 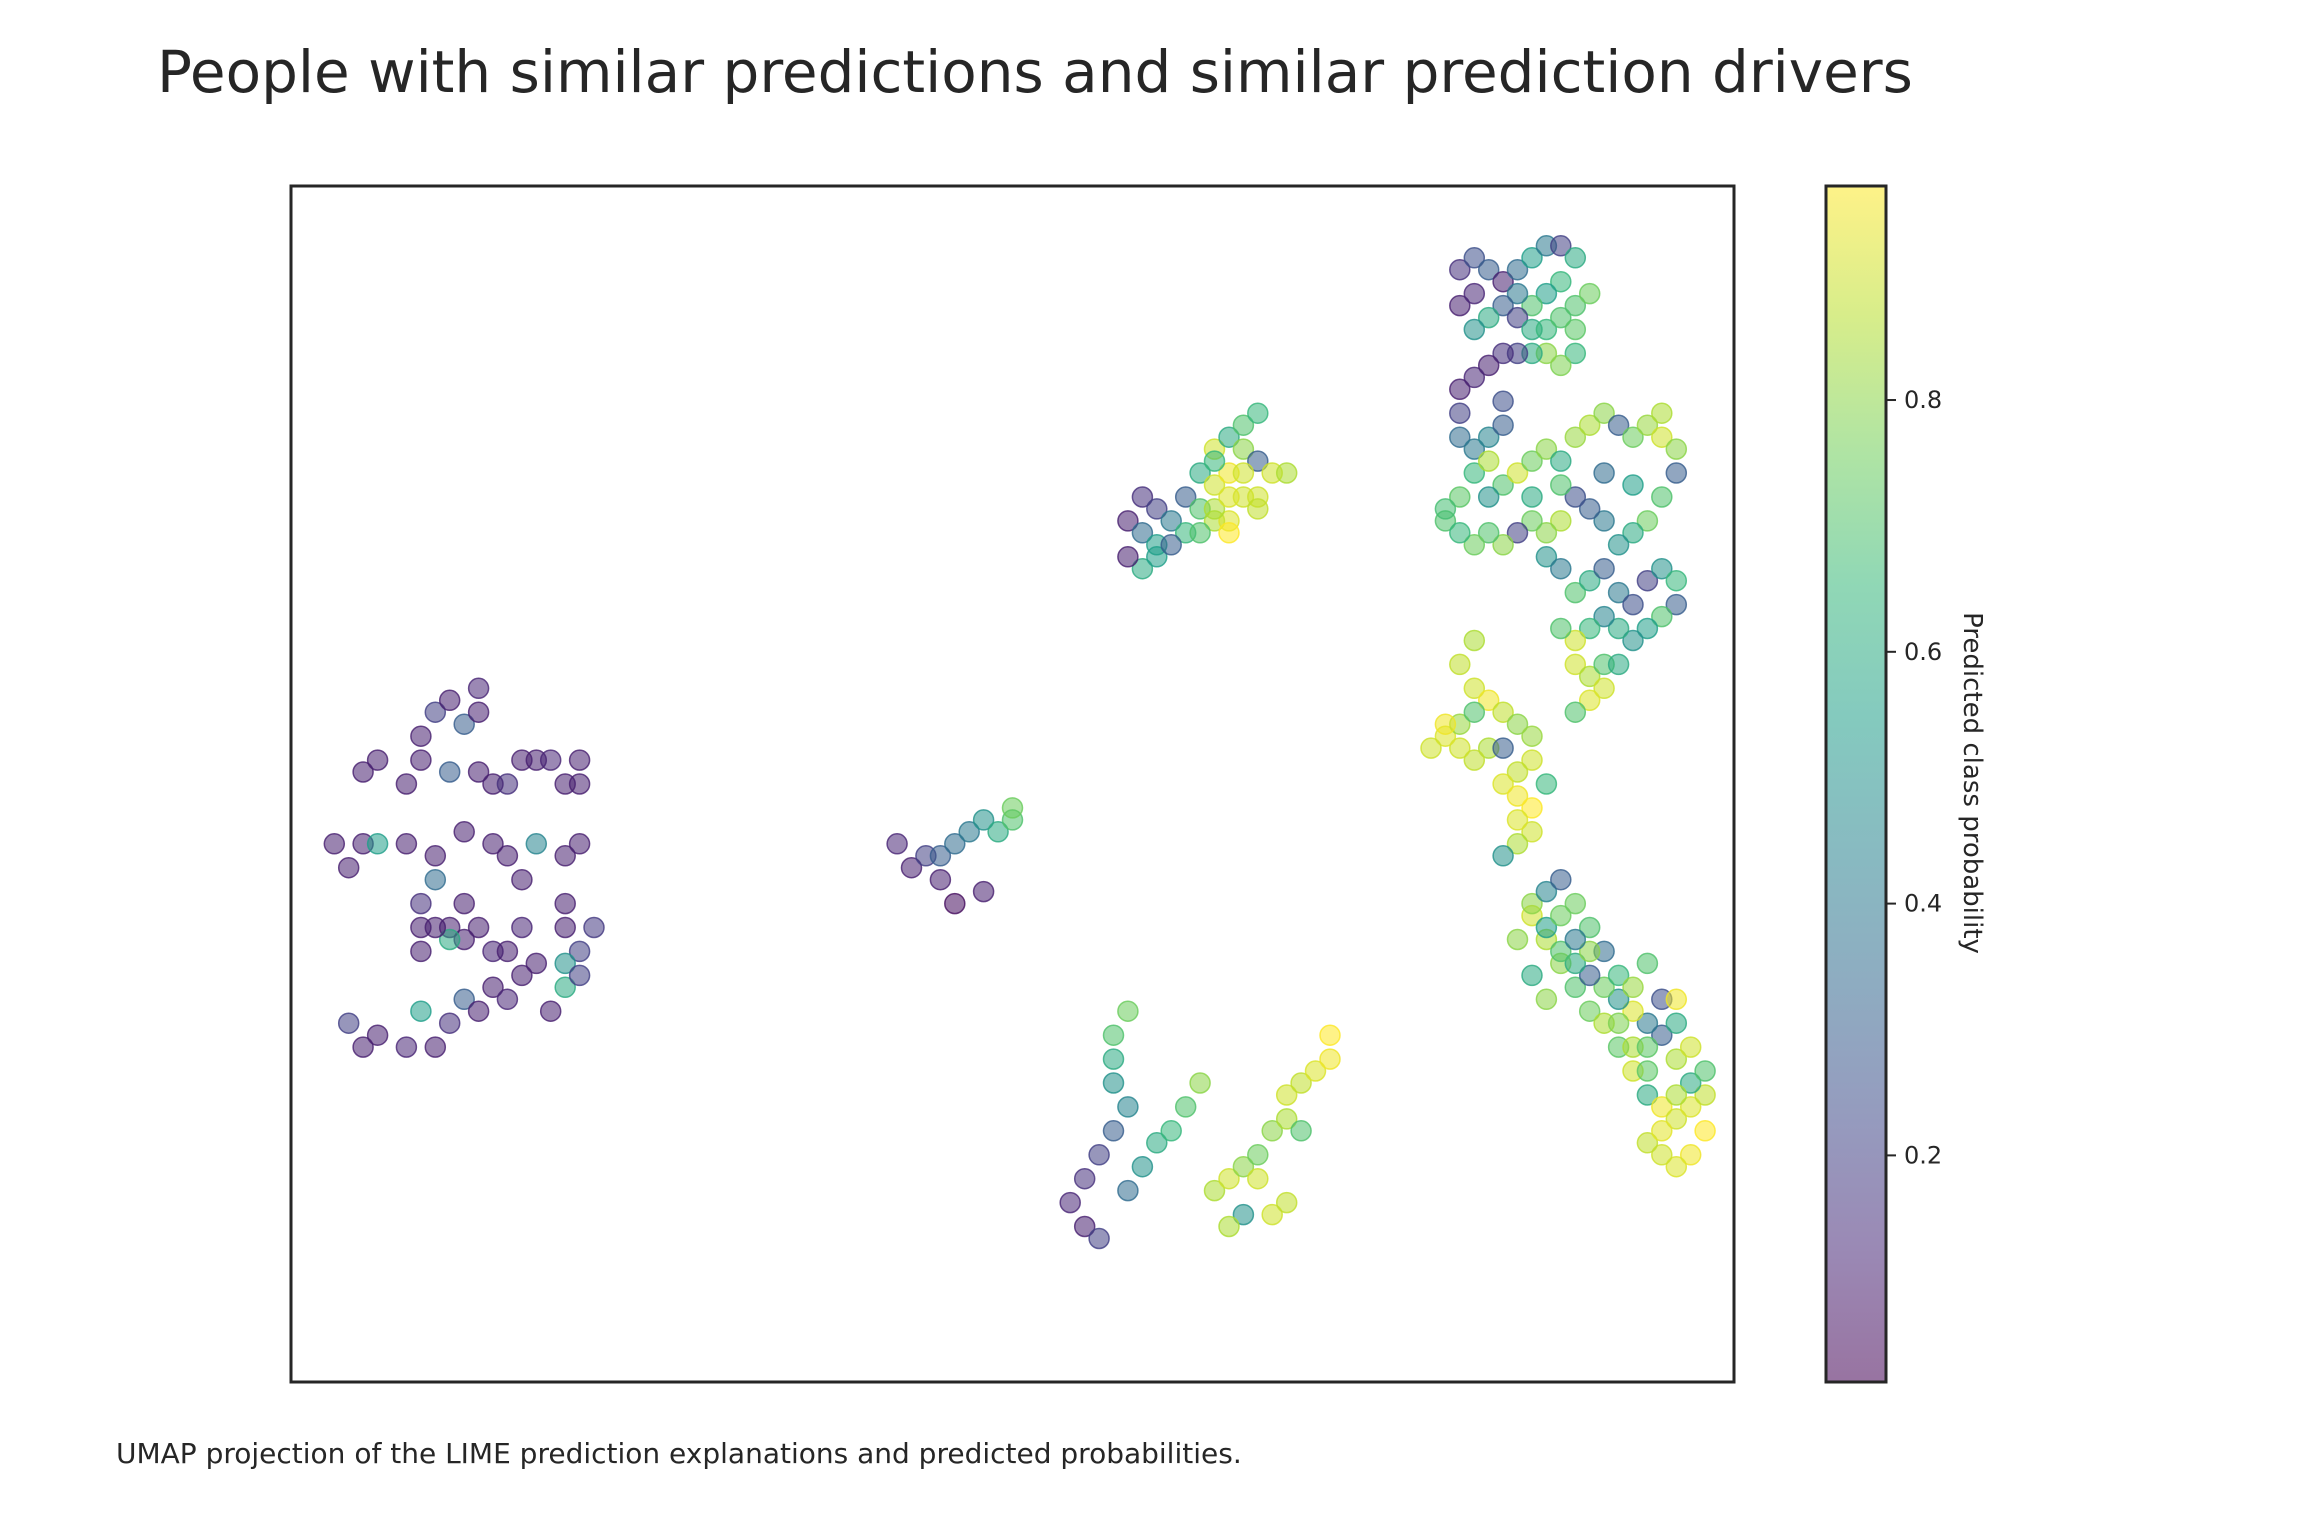 I want to click on colorbar-tick-label: 0.8, so click(x=1923, y=400).